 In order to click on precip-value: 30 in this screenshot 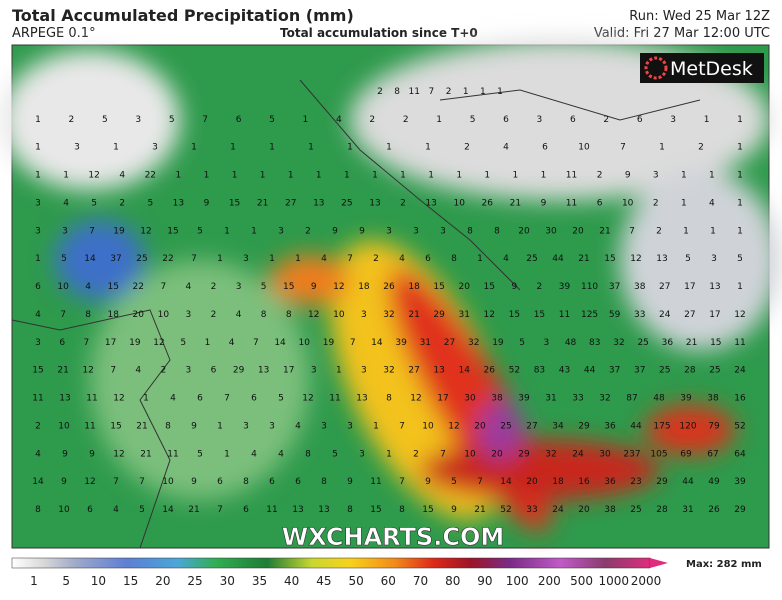, I will do `click(605, 454)`.